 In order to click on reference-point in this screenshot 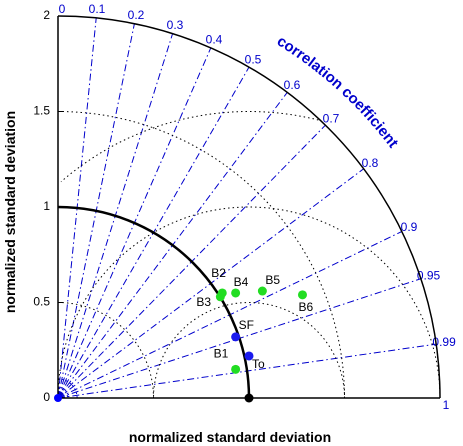, I will do `click(249, 398)`.